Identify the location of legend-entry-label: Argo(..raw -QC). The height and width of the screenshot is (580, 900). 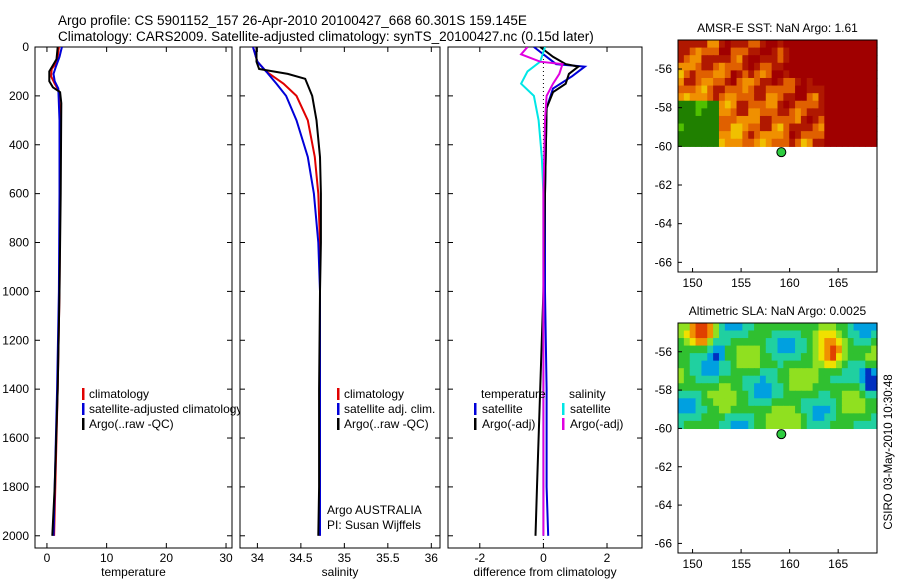
(386, 424).